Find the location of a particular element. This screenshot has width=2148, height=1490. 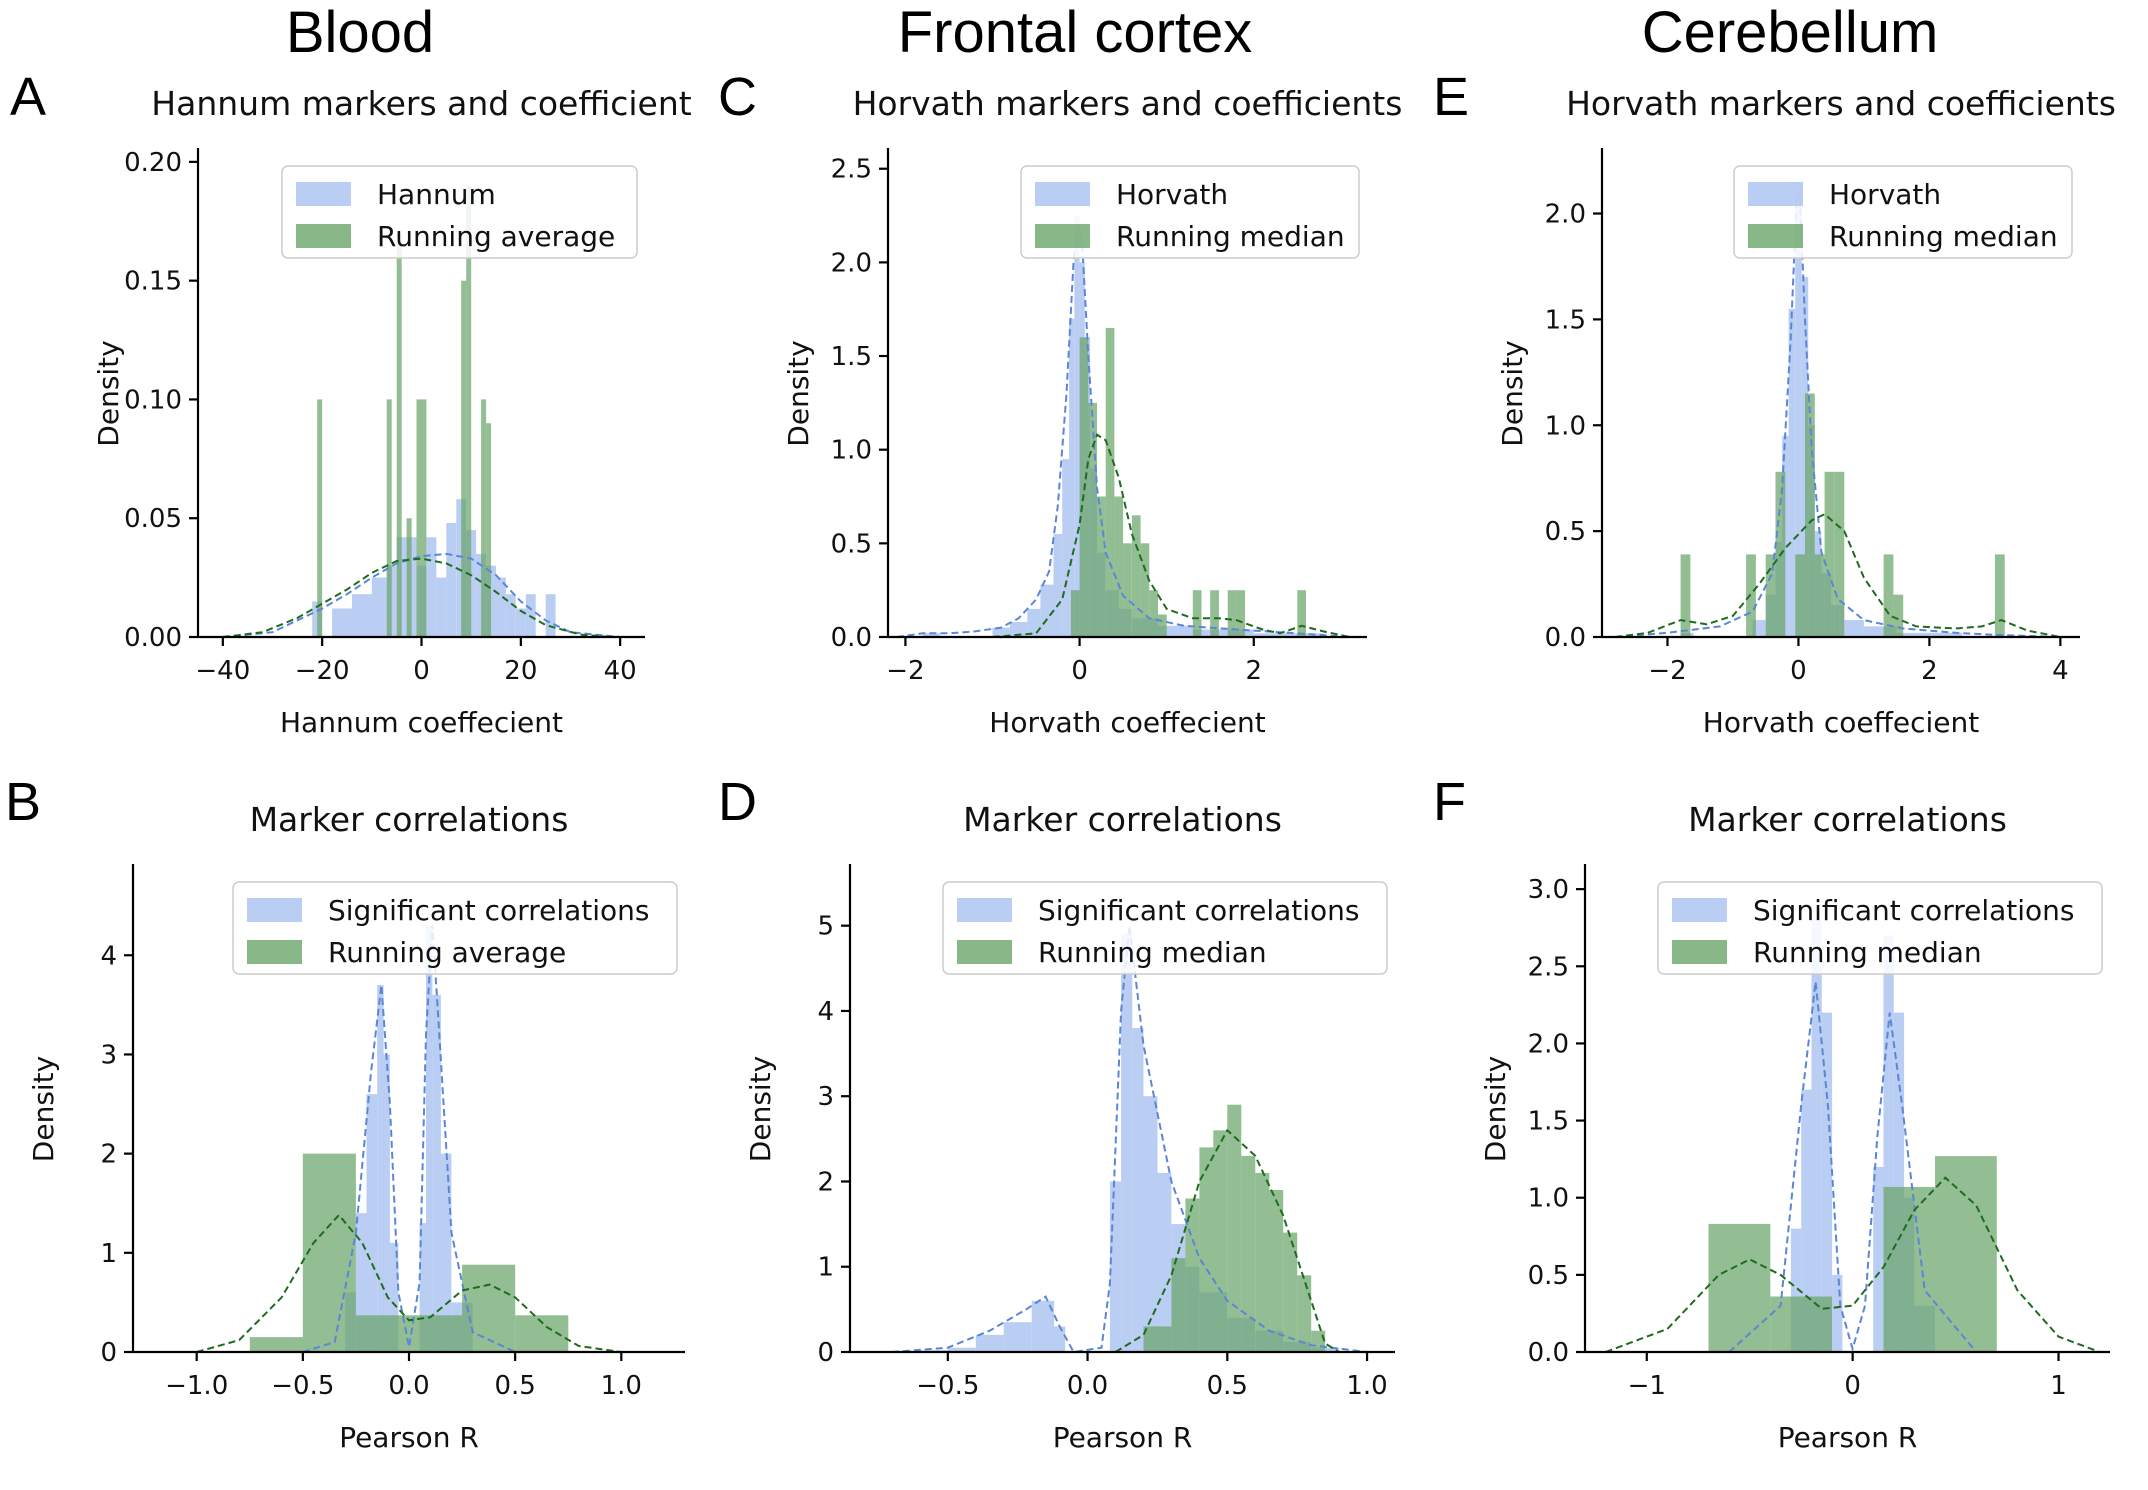

x-tick-label: 0.5 is located at coordinates (514, 1386).